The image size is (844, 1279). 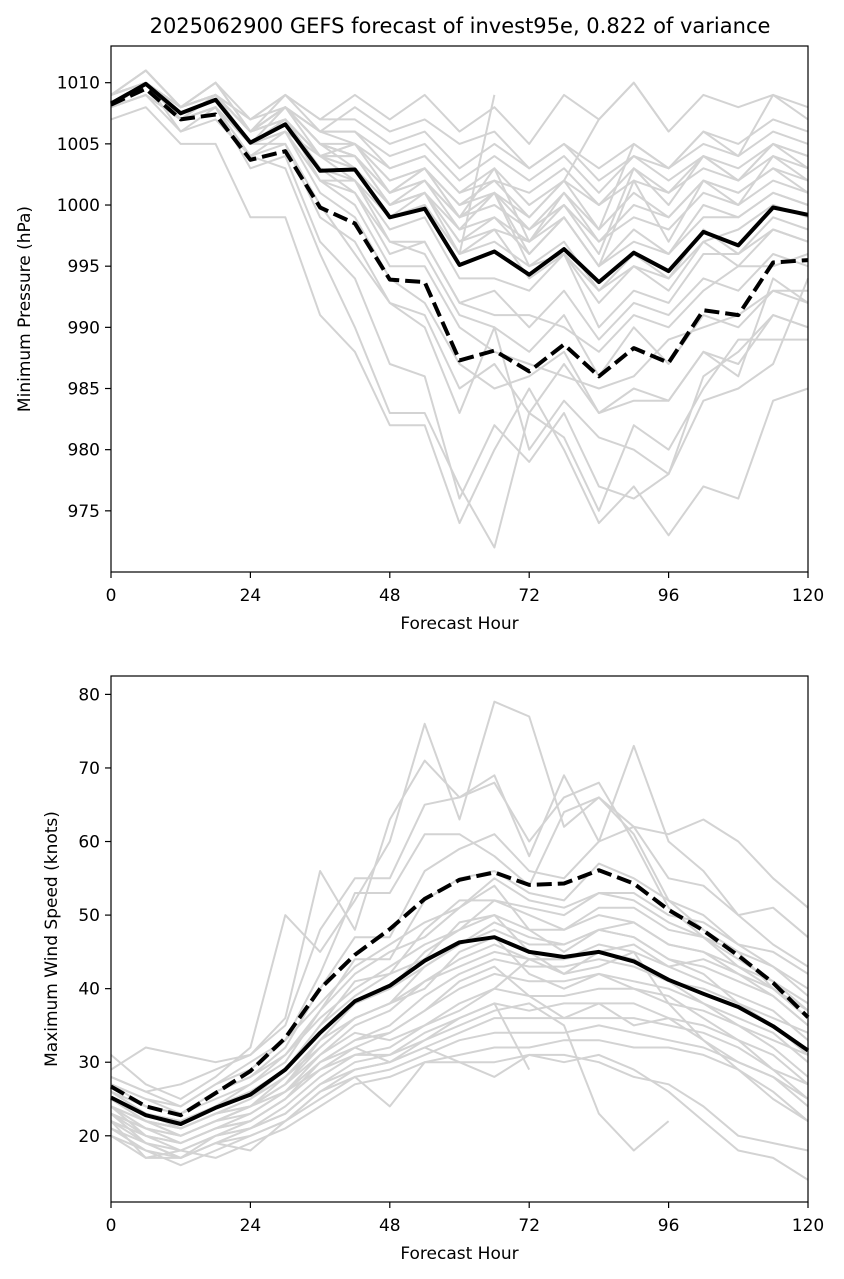 What do you see at coordinates (52, 939) in the screenshot?
I see `wind-y-axis-label: Maximum Wind Speed (knots)` at bounding box center [52, 939].